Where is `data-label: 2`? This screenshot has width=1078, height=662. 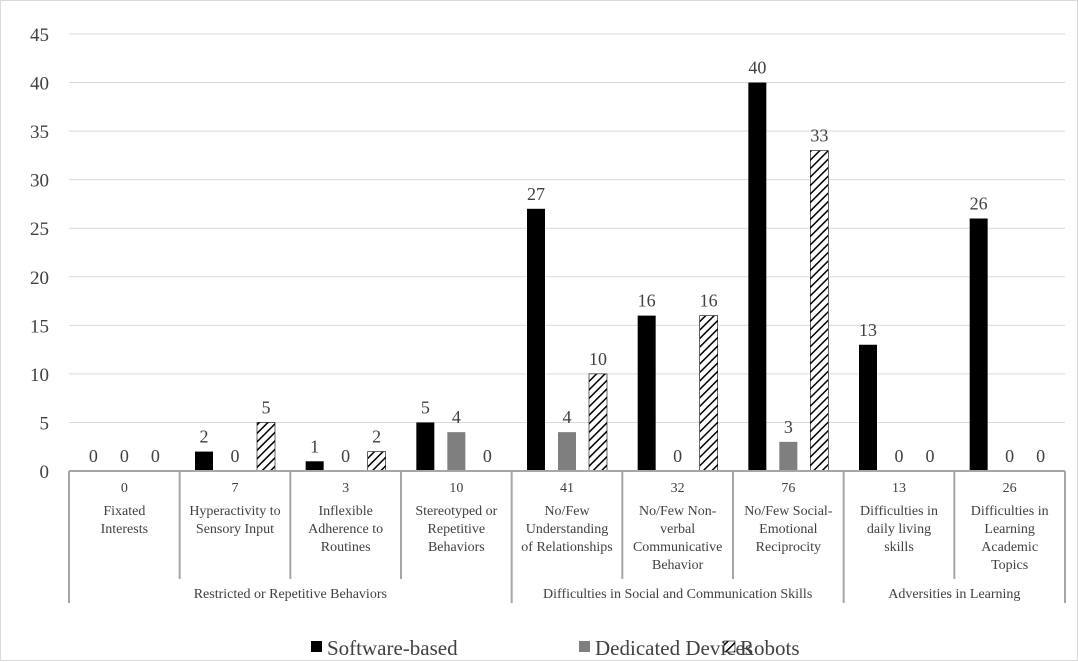 data-label: 2 is located at coordinates (376, 437).